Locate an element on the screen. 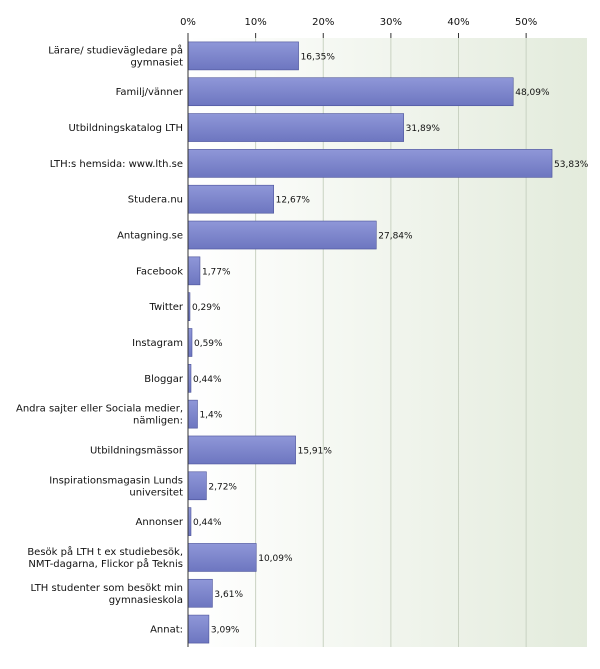  x-tick-label: 20% is located at coordinates (323, 22).